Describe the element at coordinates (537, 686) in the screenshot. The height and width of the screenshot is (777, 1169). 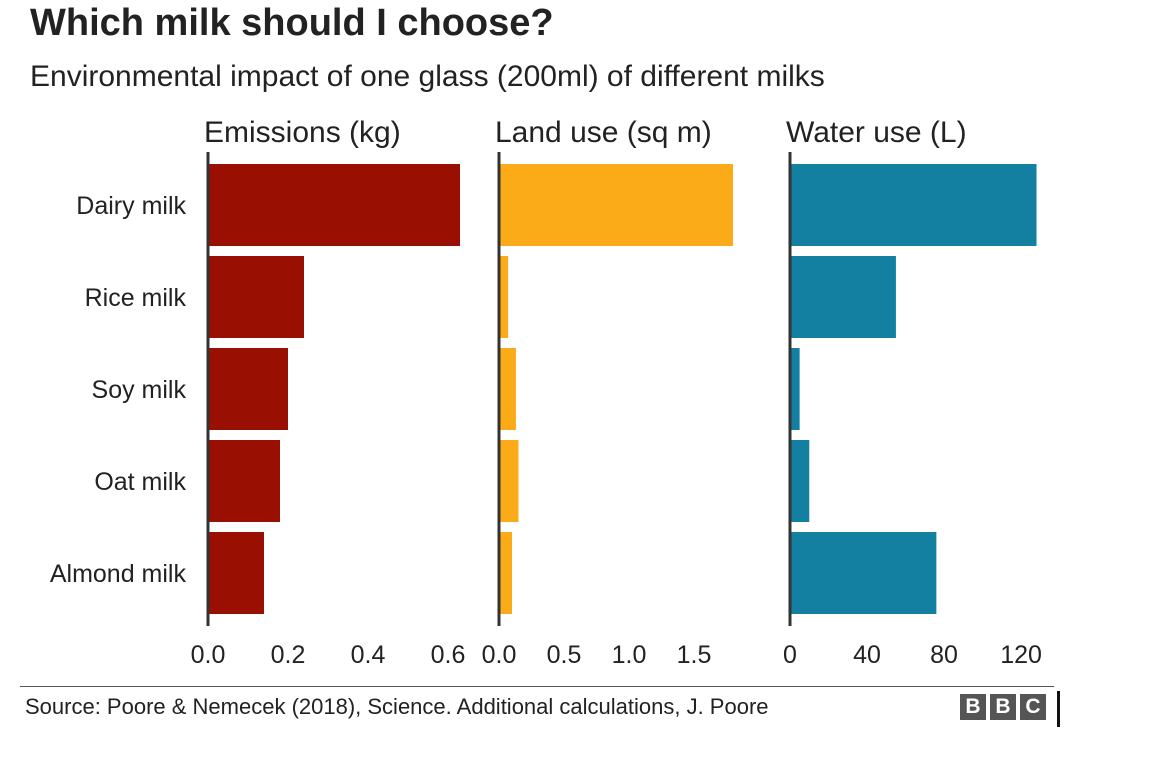
I see `footer-divider` at that location.